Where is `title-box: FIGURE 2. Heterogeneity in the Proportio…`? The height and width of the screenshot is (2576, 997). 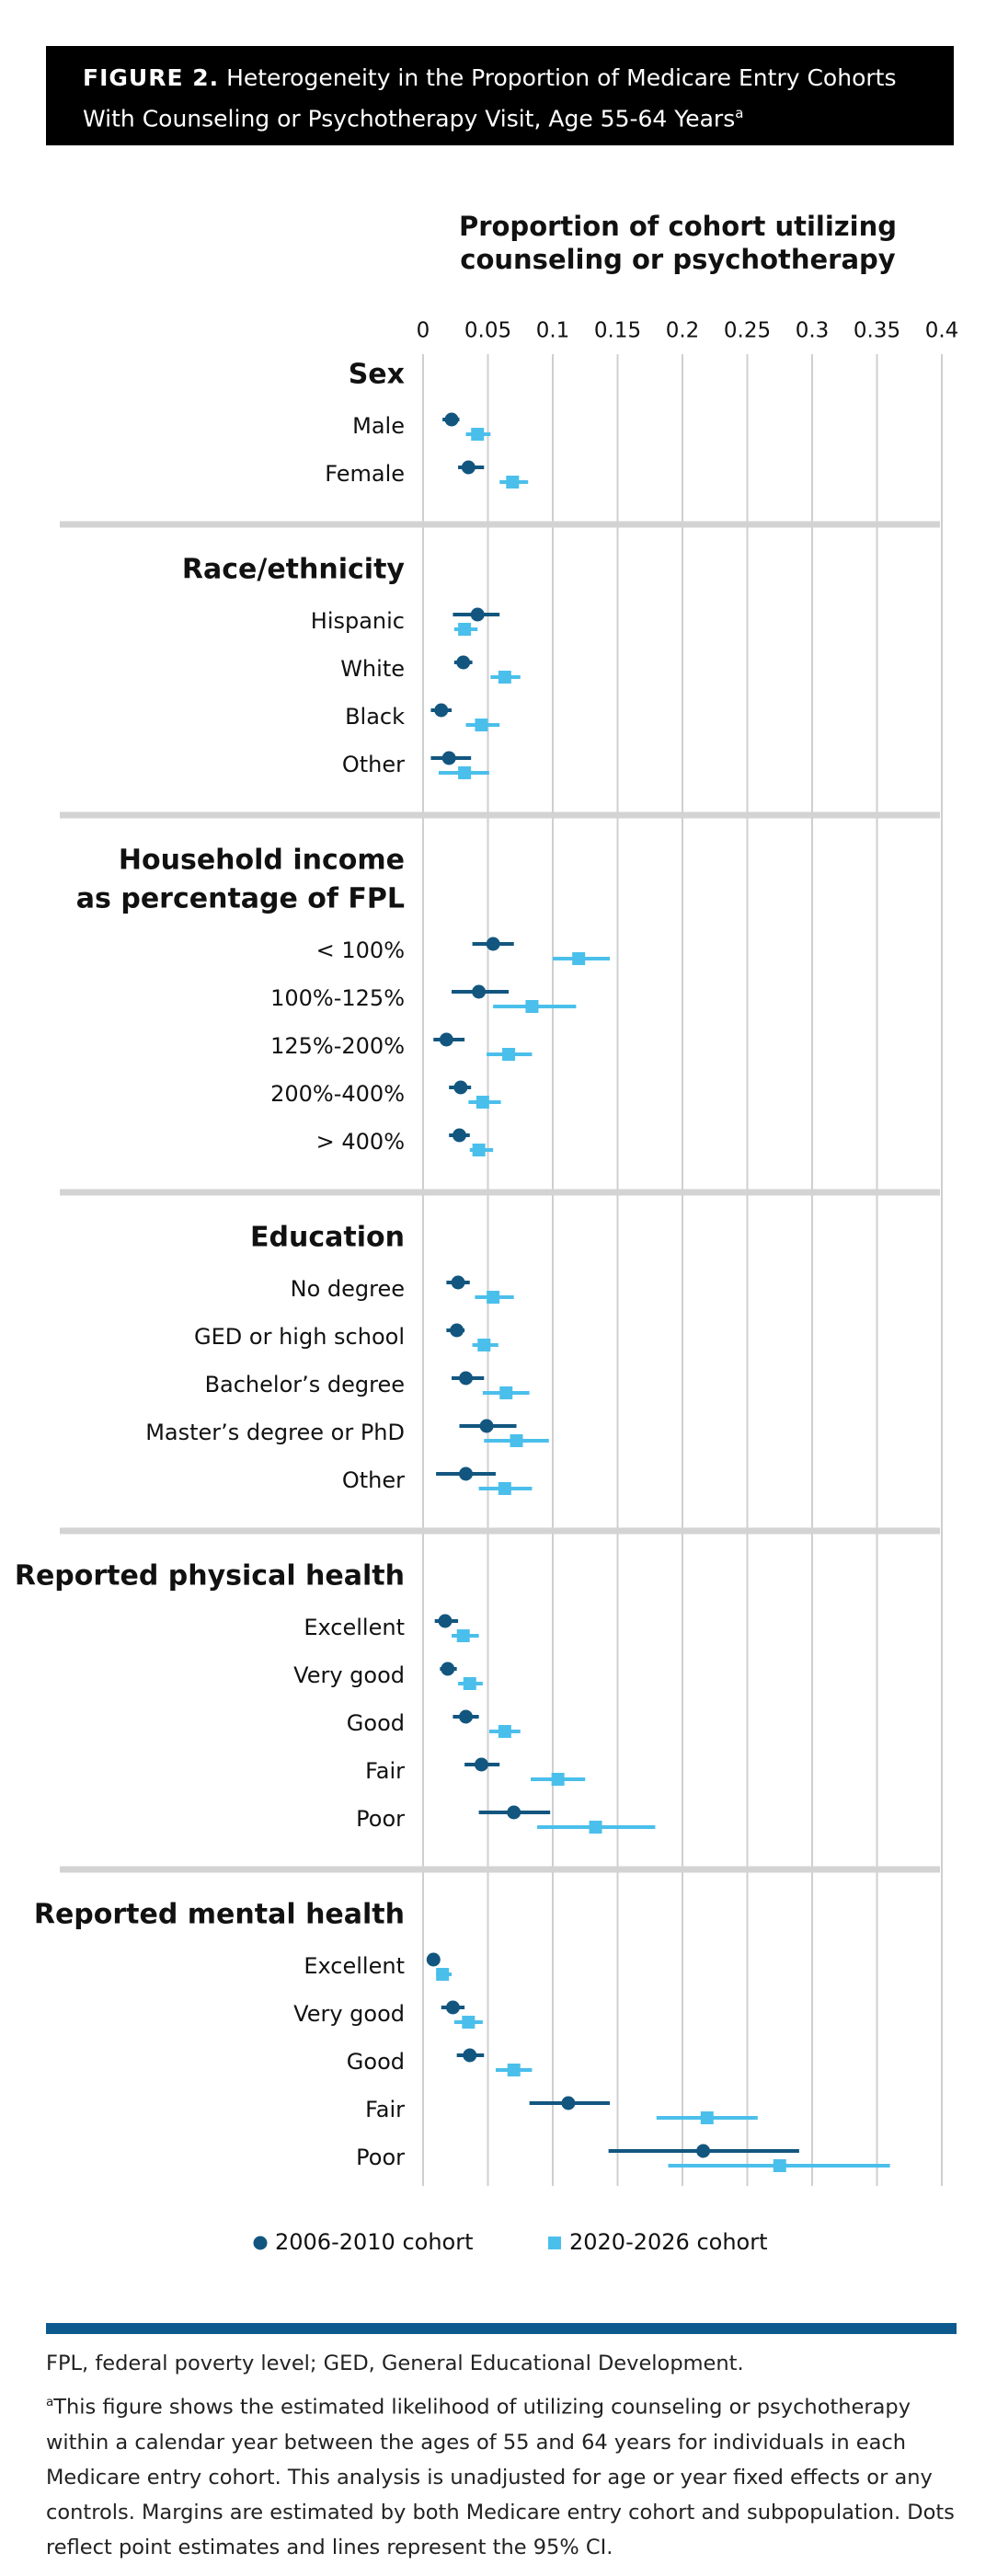 title-box: FIGURE 2. Heterogeneity in the Proportio… is located at coordinates (500, 95).